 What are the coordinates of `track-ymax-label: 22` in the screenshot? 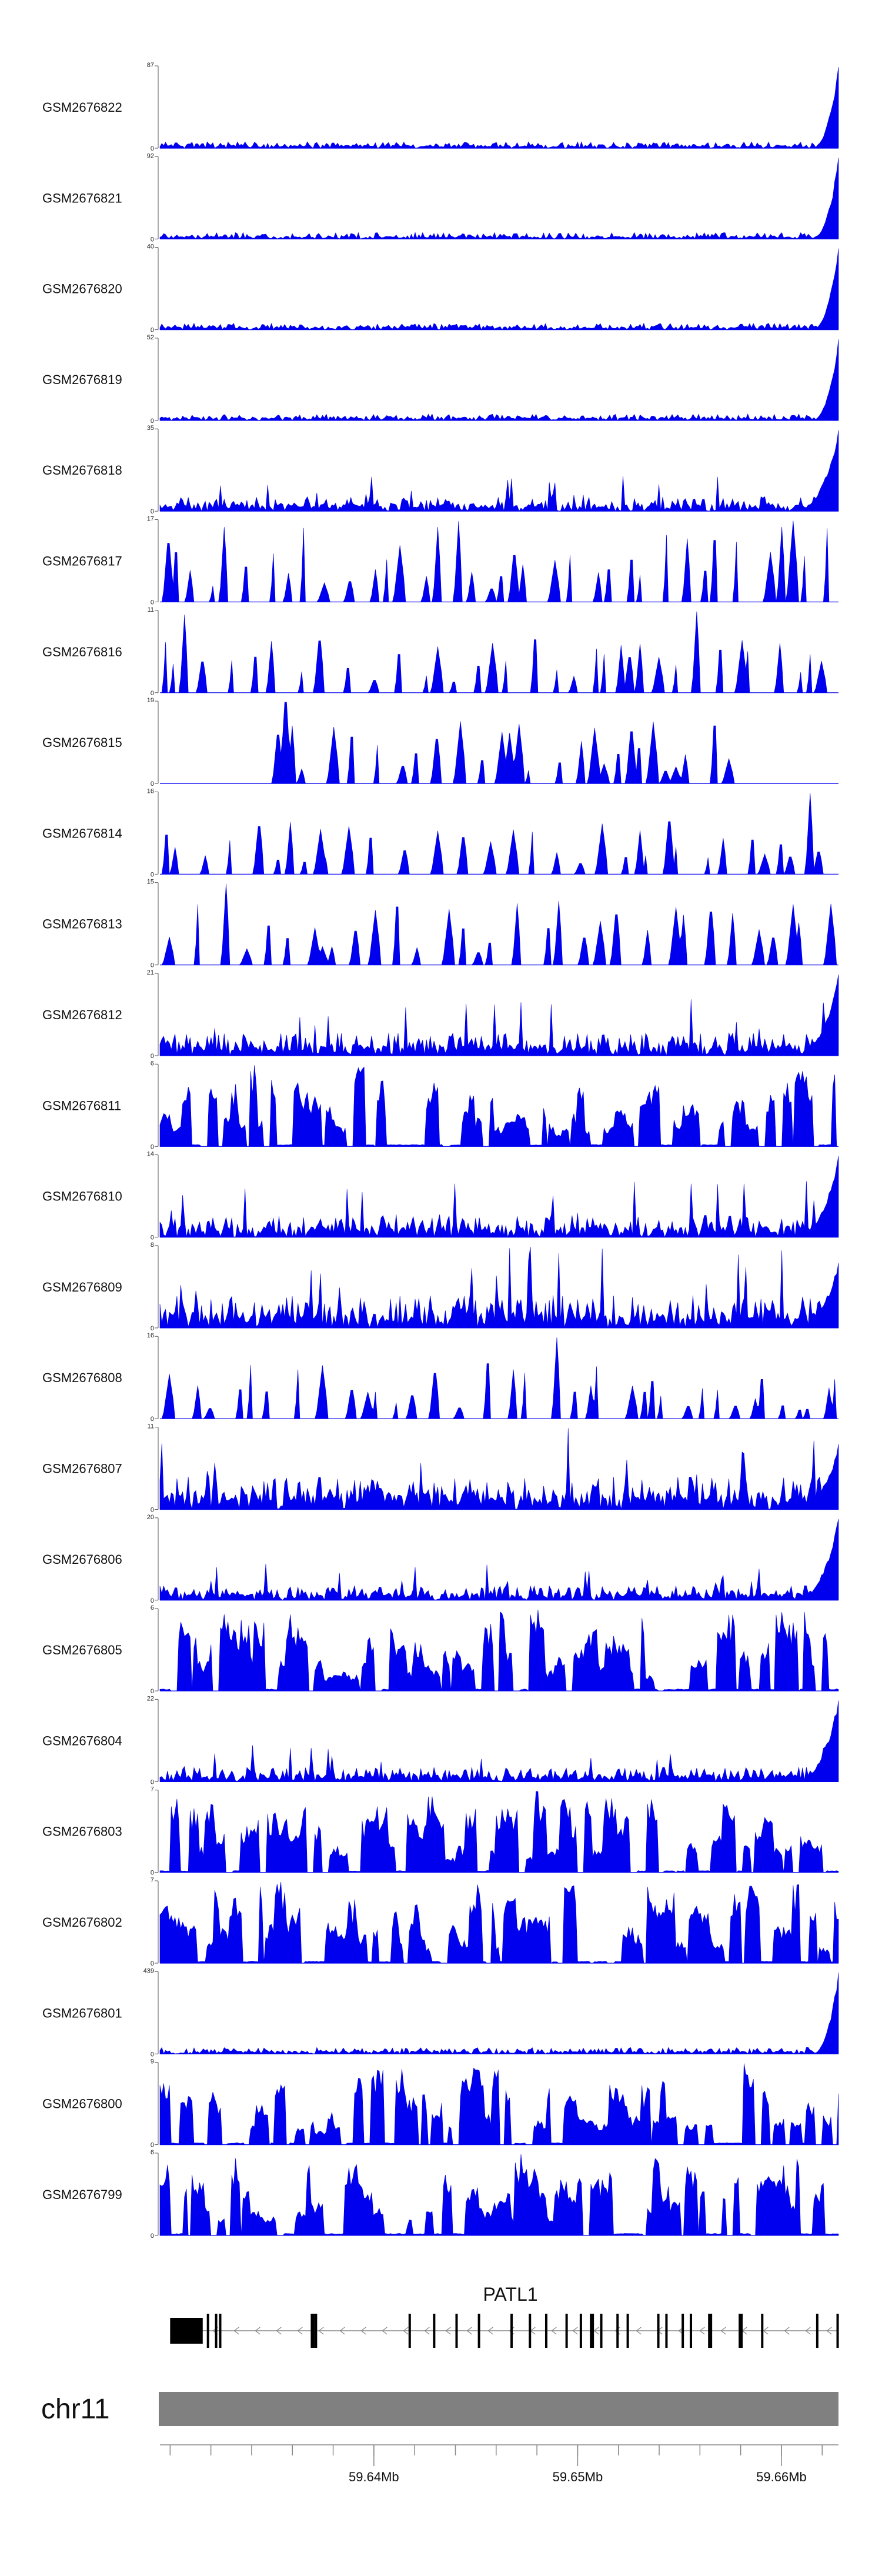 It's located at (150, 1698).